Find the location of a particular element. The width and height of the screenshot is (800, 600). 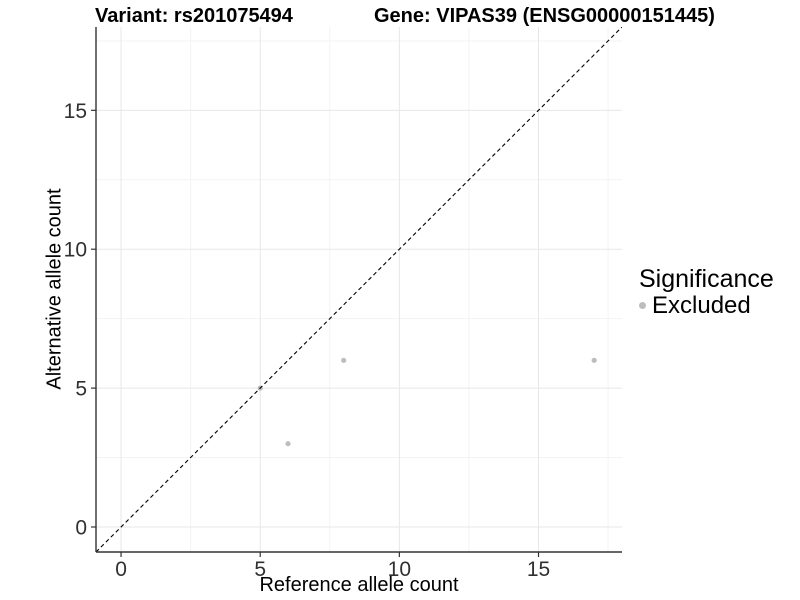

legend-item-label: Excluded is located at coordinates (701, 306).